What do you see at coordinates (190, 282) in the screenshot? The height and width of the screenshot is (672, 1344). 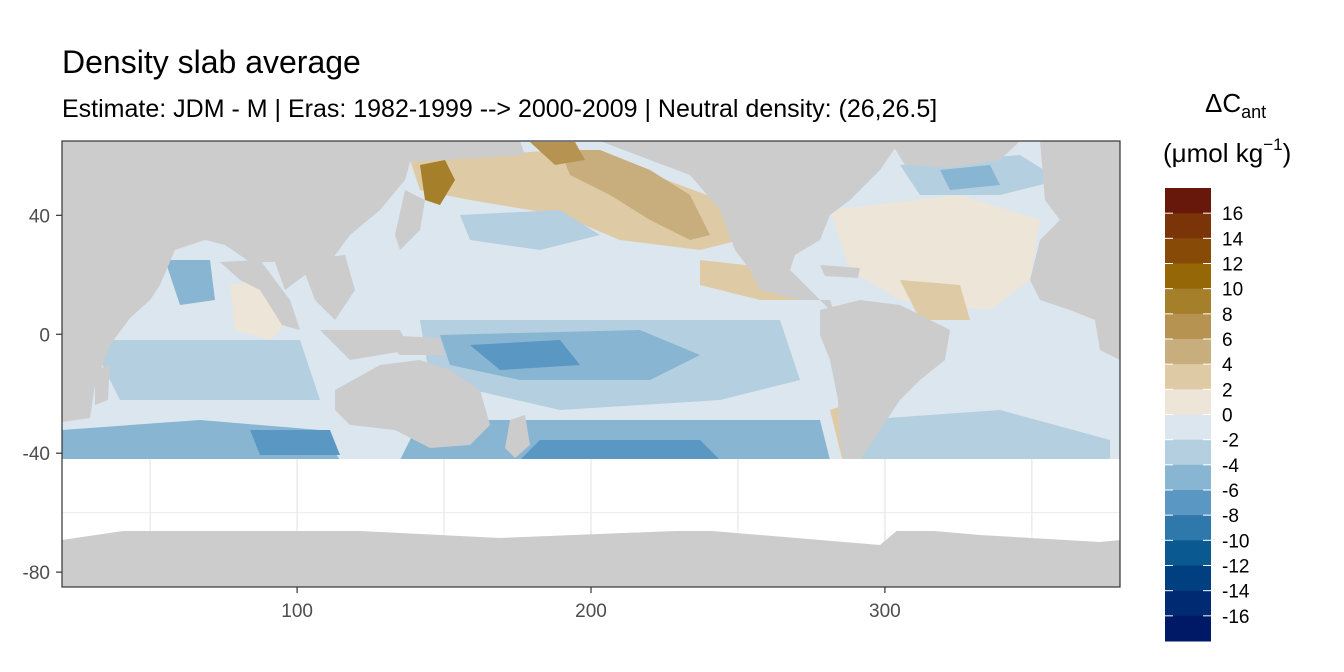 I see `arabian-sea-negative-patch` at bounding box center [190, 282].